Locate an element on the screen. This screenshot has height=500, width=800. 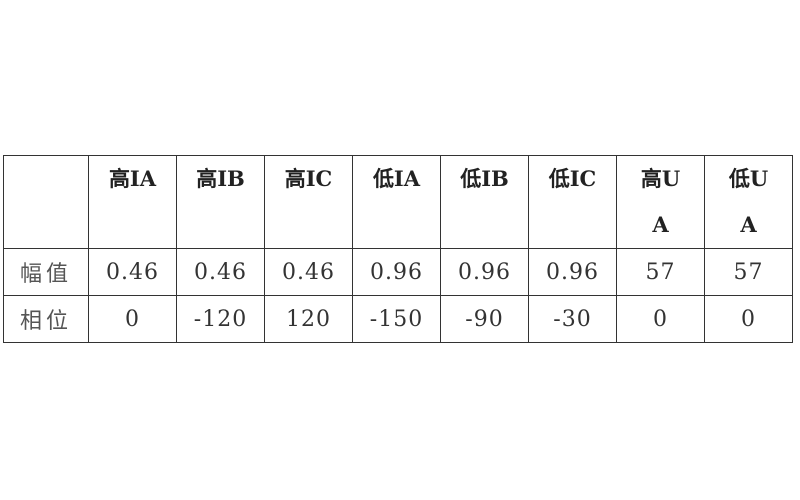
table-row-amplitude: 幅值 0.46 0.46 0.46 0.96 0.96 0.96 57 57 is located at coordinates (398, 272).